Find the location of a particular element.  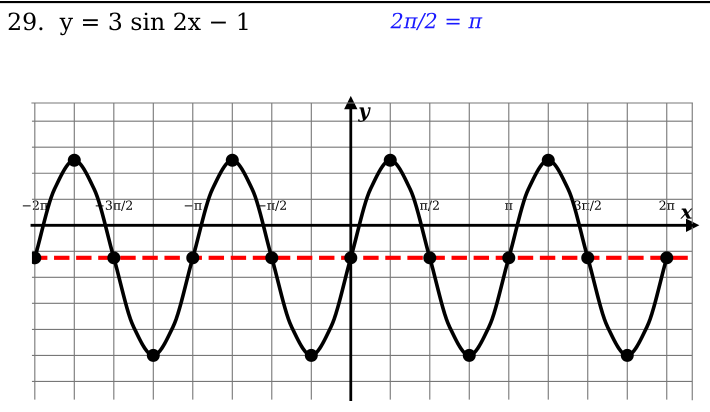

x-tick-label: π is located at coordinates (508, 206).